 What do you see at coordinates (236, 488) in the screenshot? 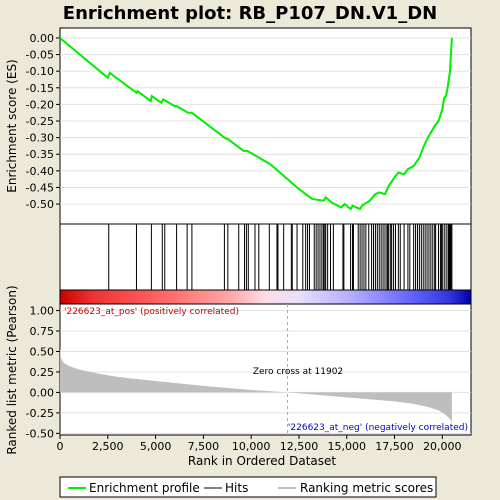
I see `legend-hits-label: Hits` at bounding box center [236, 488].